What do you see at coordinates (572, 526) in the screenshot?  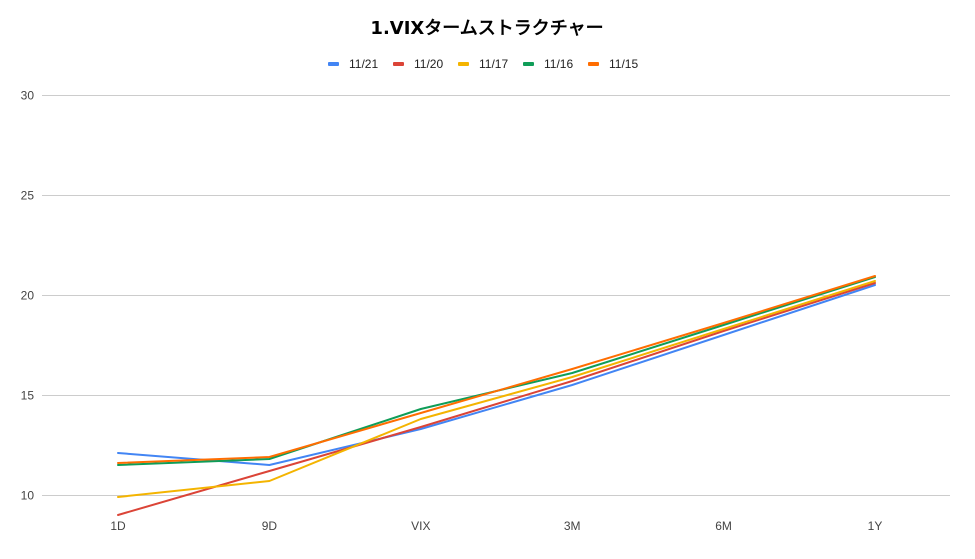 I see `x-tick-label: 3M` at bounding box center [572, 526].